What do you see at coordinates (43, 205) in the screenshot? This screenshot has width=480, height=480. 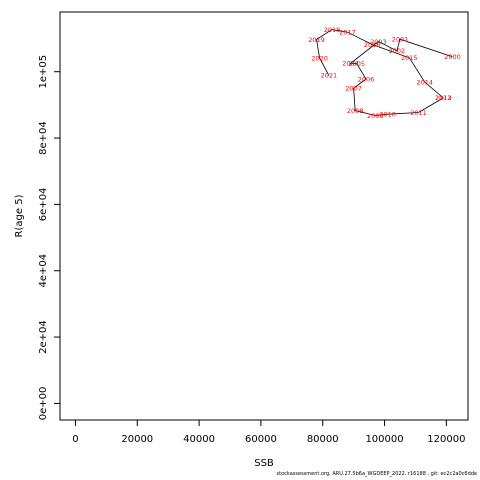 I see `y-tick-label: 6e+04` at bounding box center [43, 205].